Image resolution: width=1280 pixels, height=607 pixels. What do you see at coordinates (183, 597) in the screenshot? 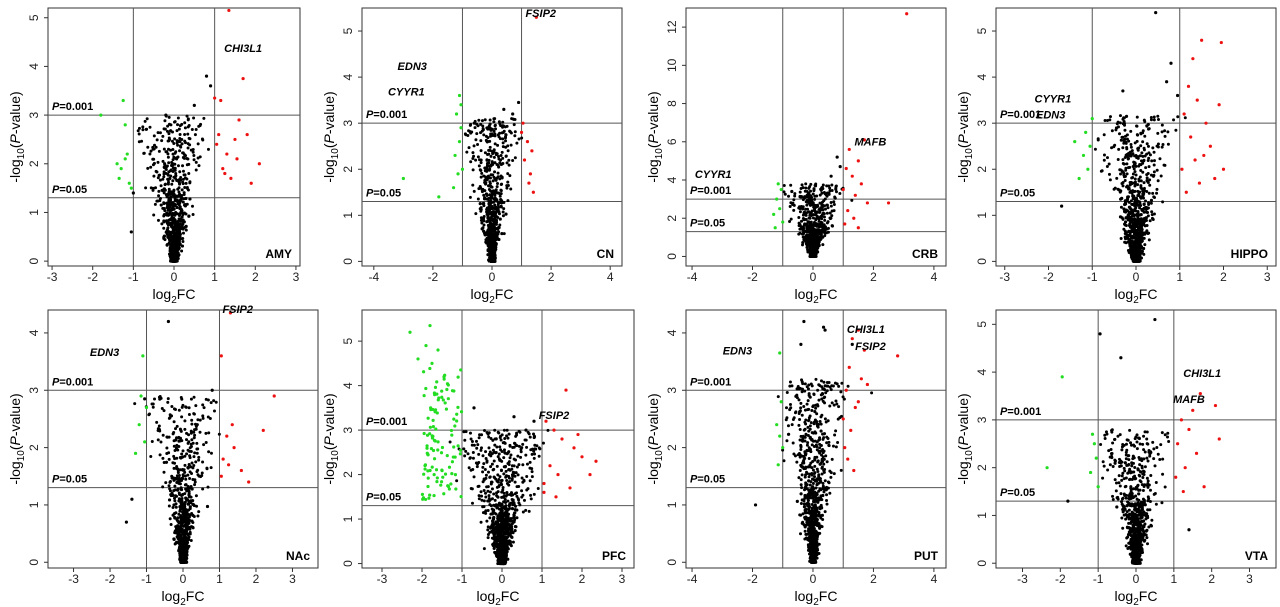
I see `x-axis-label: log2FC` at bounding box center [183, 597].